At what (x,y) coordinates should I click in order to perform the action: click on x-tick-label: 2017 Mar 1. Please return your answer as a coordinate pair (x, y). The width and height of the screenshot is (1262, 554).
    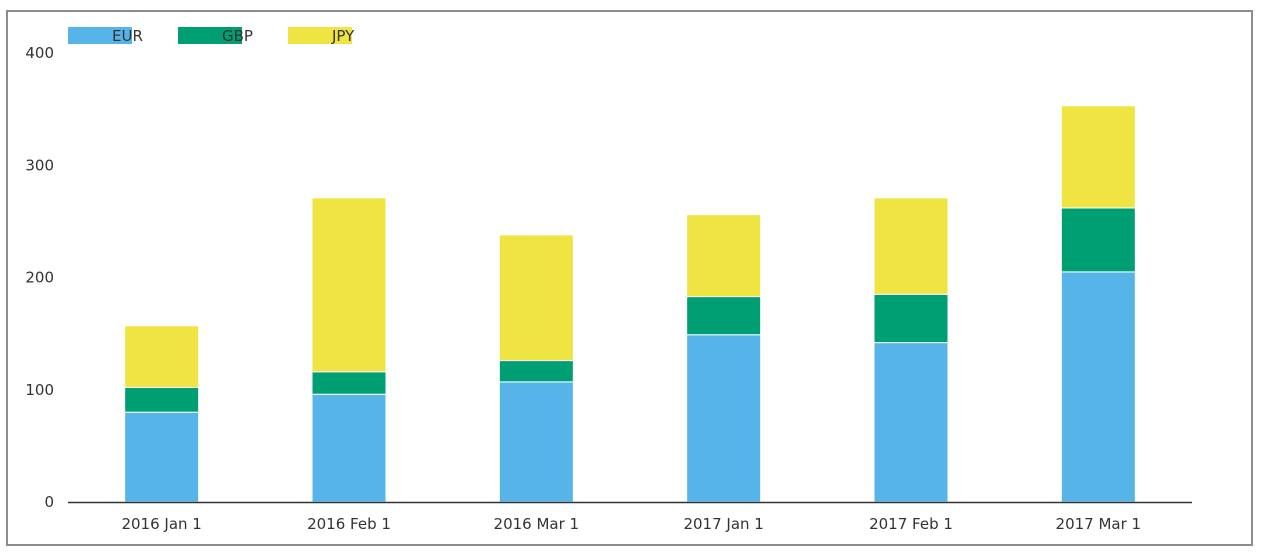
    Looking at the image, I should click on (1099, 524).